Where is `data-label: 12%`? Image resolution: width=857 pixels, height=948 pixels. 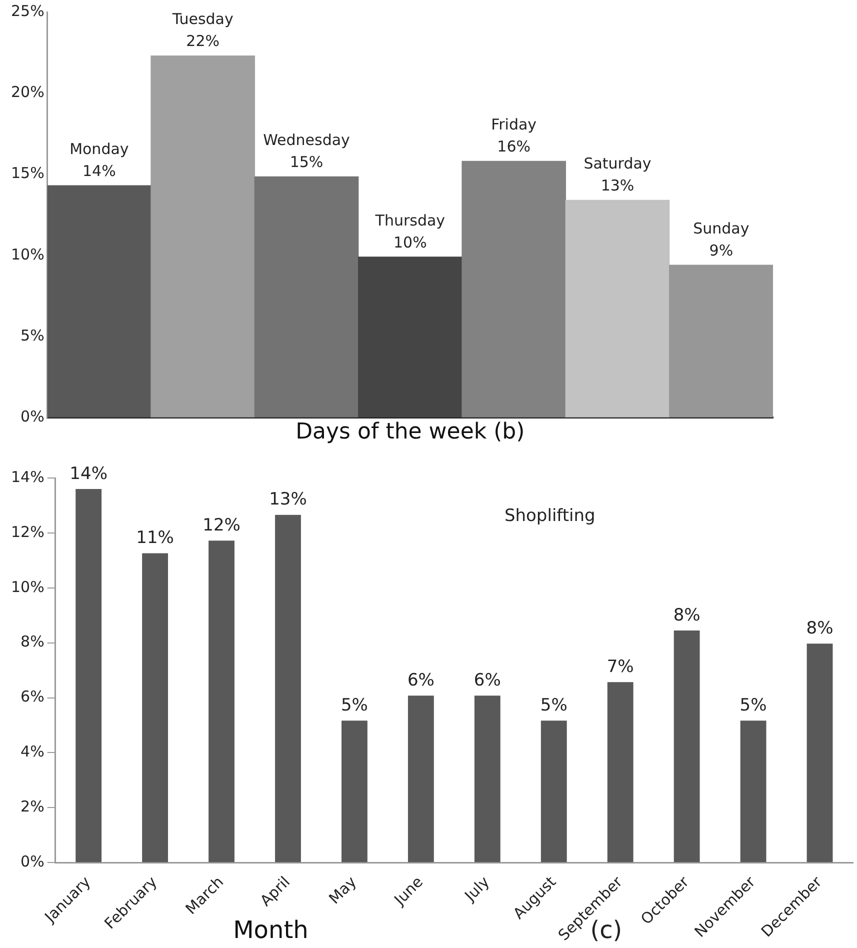 data-label: 12% is located at coordinates (221, 526).